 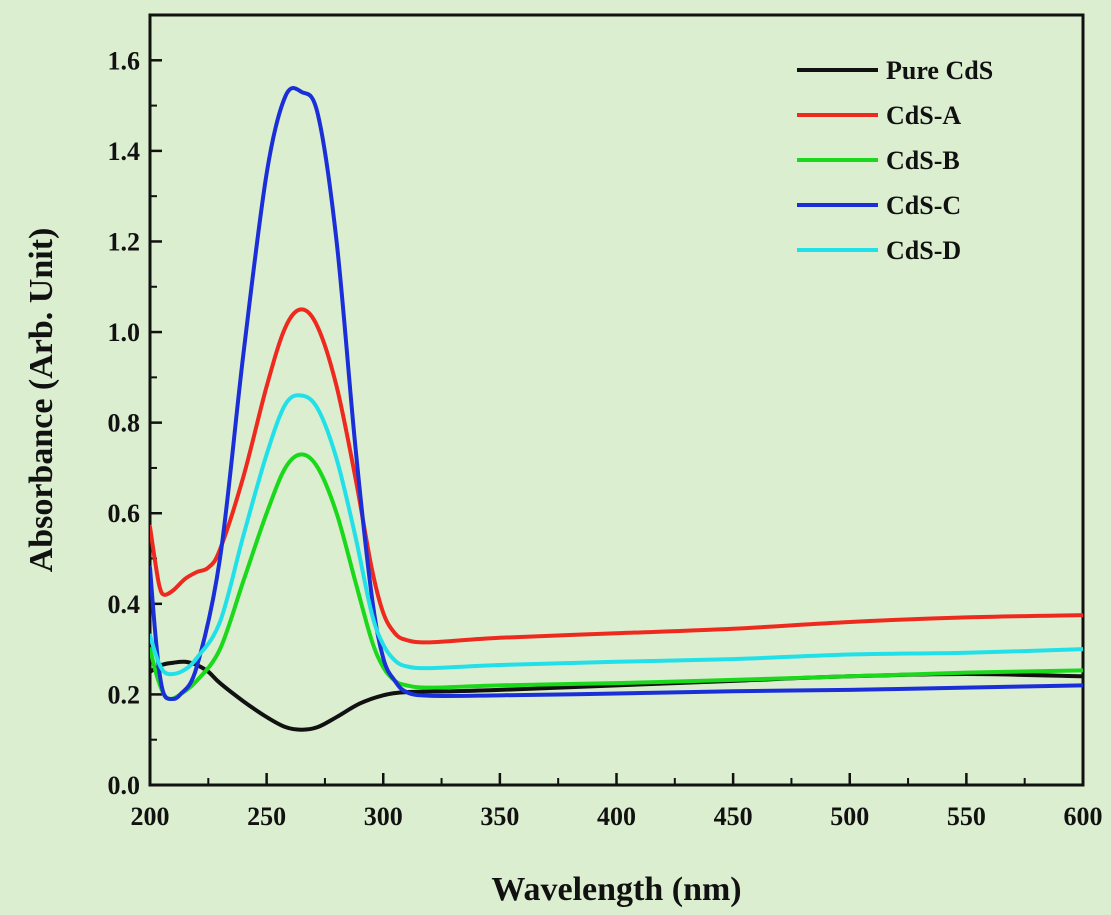 What do you see at coordinates (923, 205) in the screenshot?
I see `legend-label-cds-c: CdS-C` at bounding box center [923, 205].